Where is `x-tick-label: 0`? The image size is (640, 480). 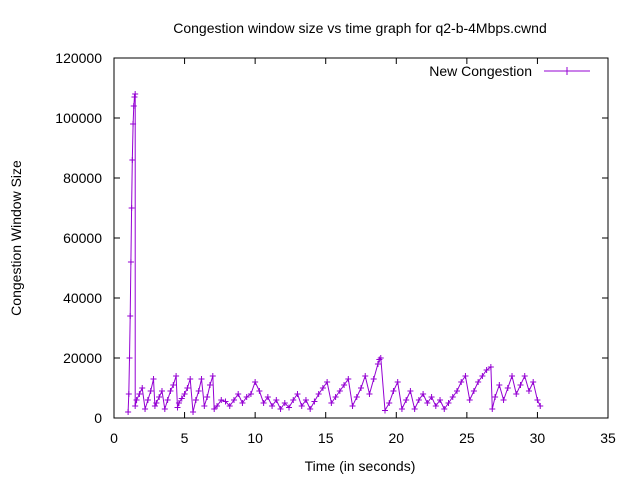
x-tick-label: 0 is located at coordinates (114, 438).